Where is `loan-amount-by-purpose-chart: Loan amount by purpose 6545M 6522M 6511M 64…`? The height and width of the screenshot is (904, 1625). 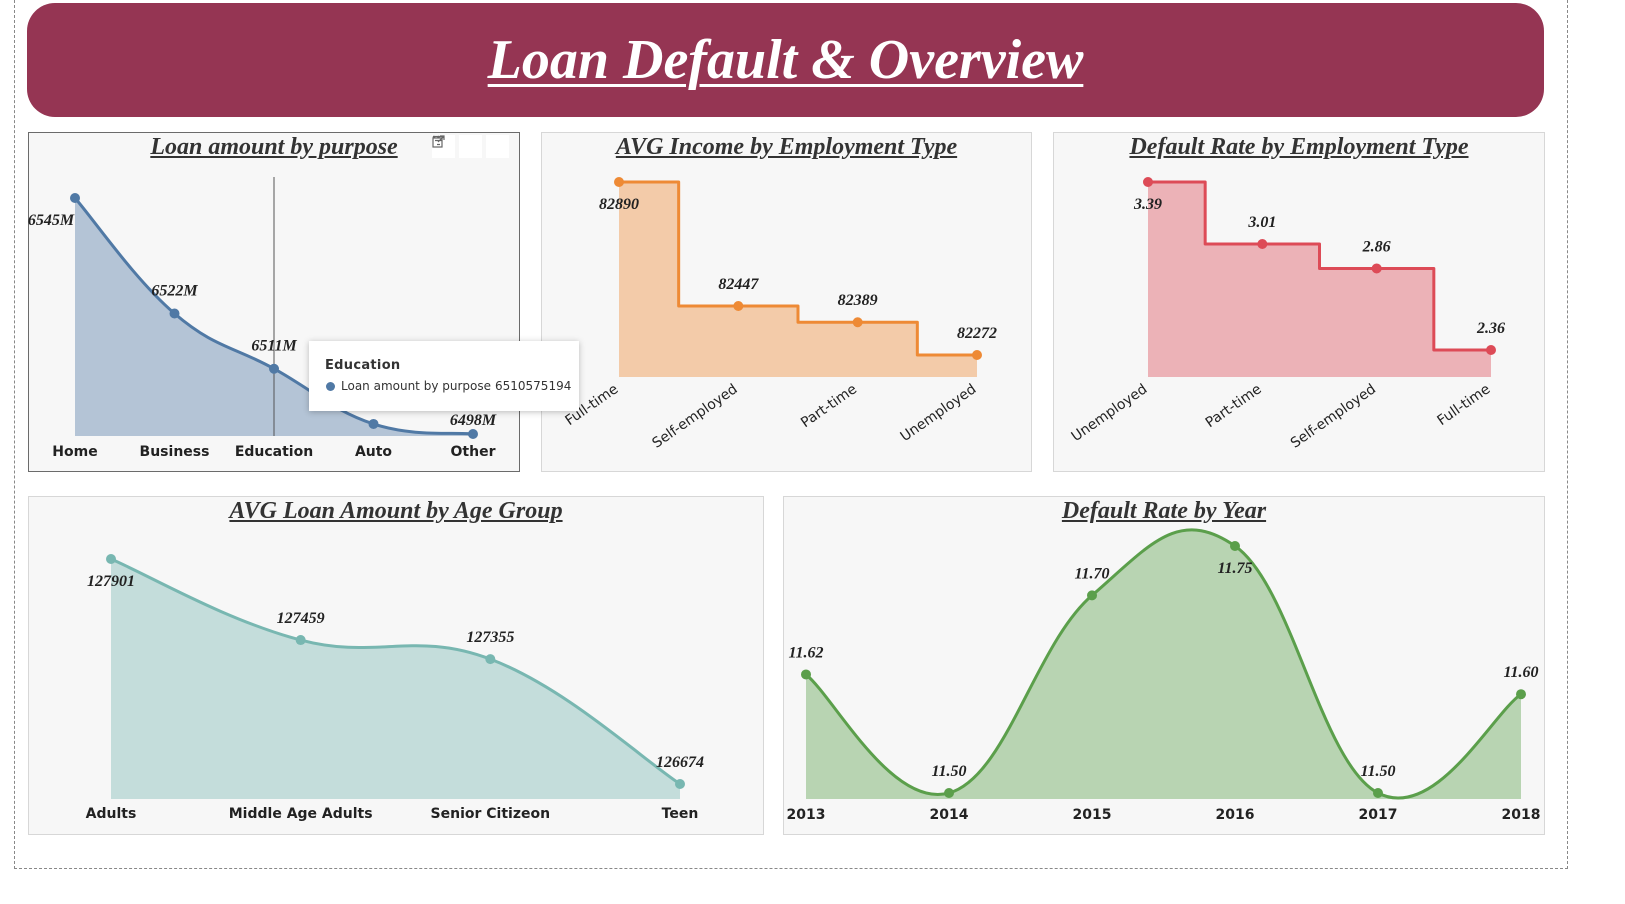
loan-amount-by-purpose-chart: Loan amount by purpose 6545M 6522M 6511M 64… is located at coordinates (274, 302).